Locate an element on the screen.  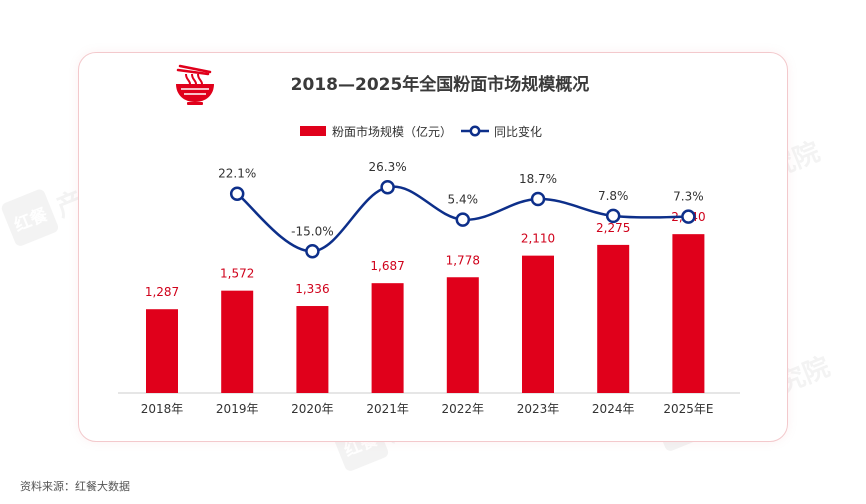
noodle-bowl-icon is located at coordinates (195, 84).